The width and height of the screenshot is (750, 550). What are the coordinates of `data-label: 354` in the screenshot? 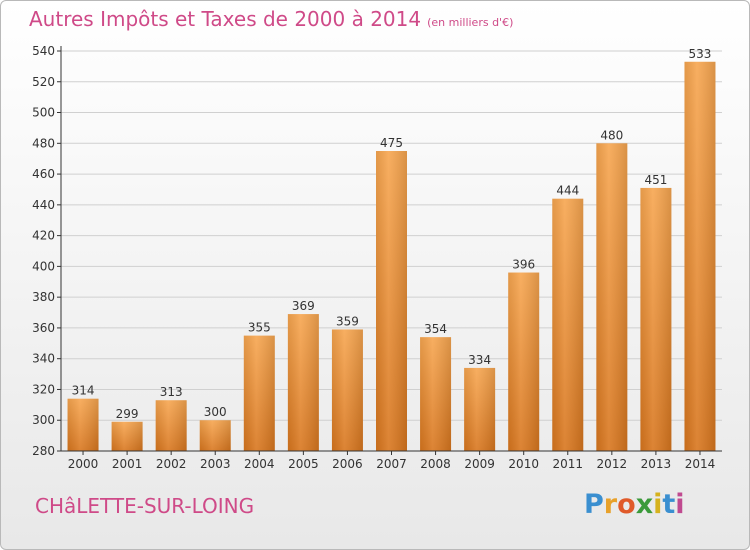 It's located at (435, 329).